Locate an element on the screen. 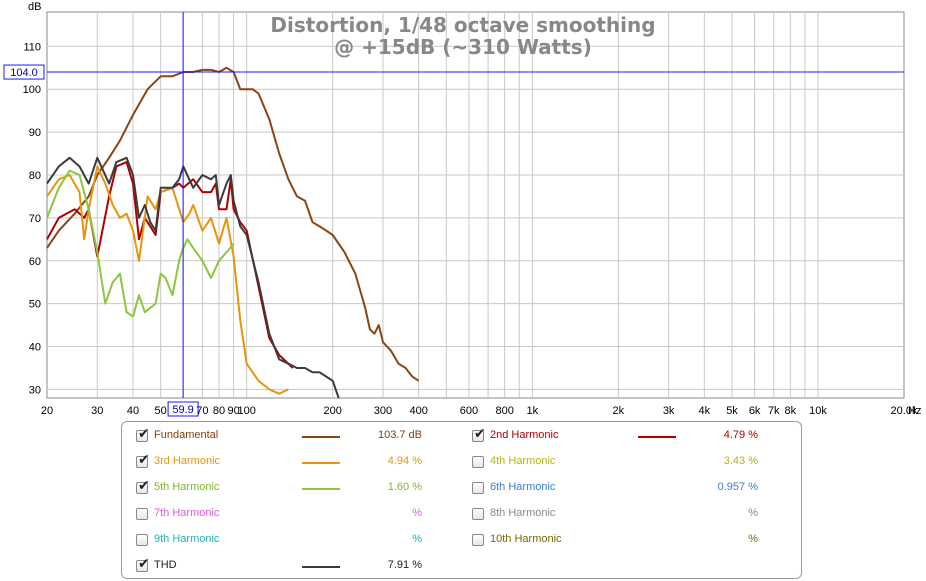 The height and width of the screenshot is (581, 926). x-tick-label: 300 is located at coordinates (383, 411).